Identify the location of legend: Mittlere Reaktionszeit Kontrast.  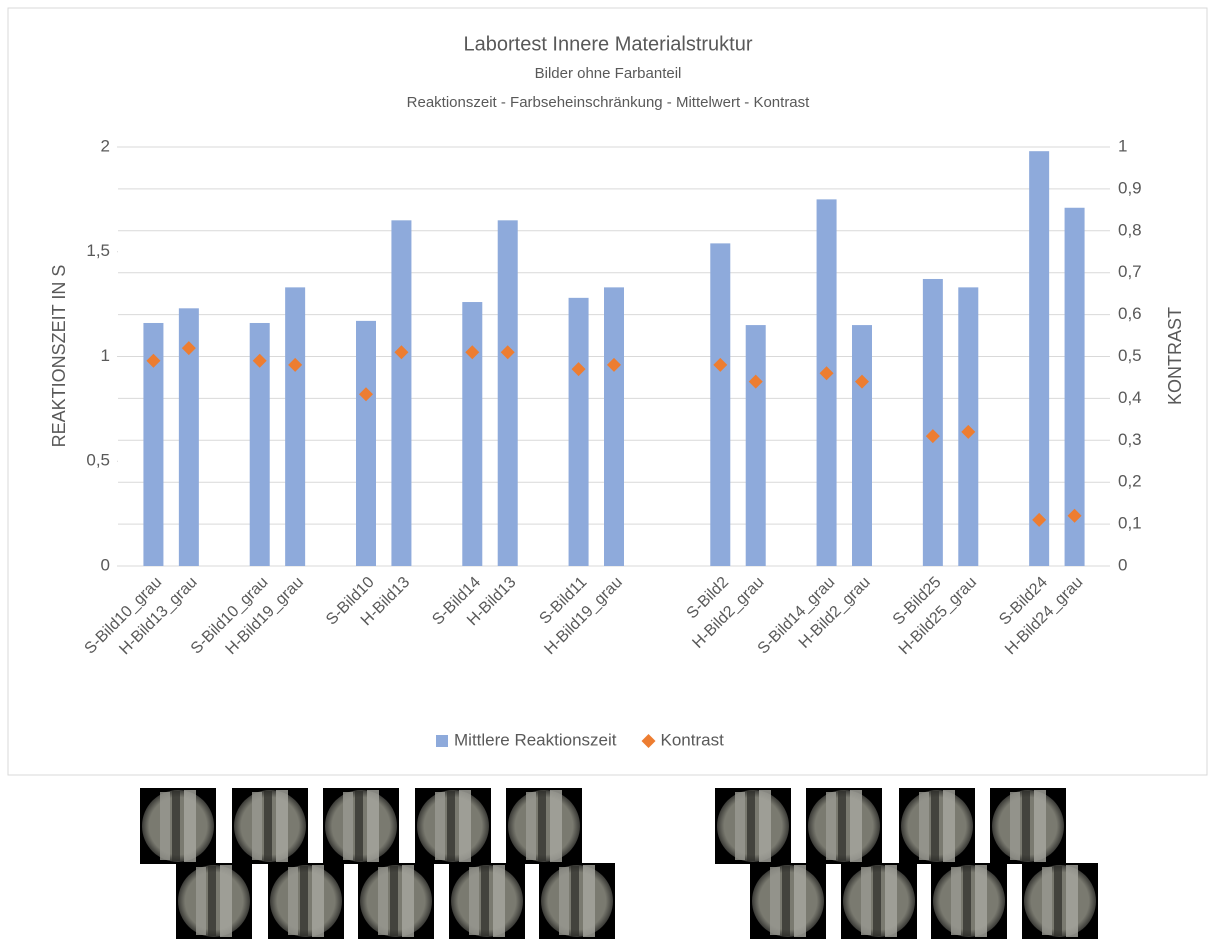
(580, 739).